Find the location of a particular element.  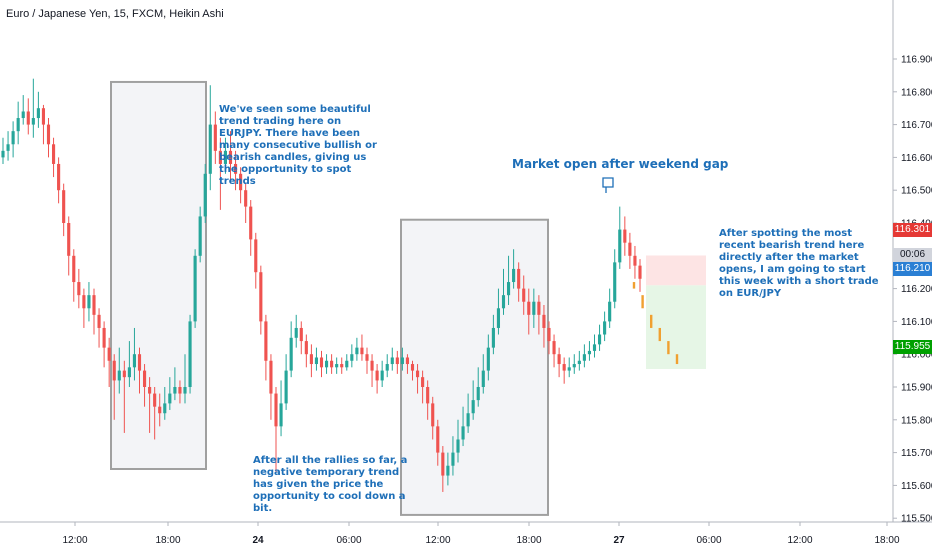

x-tick-label: 06:00 is located at coordinates (708, 540).